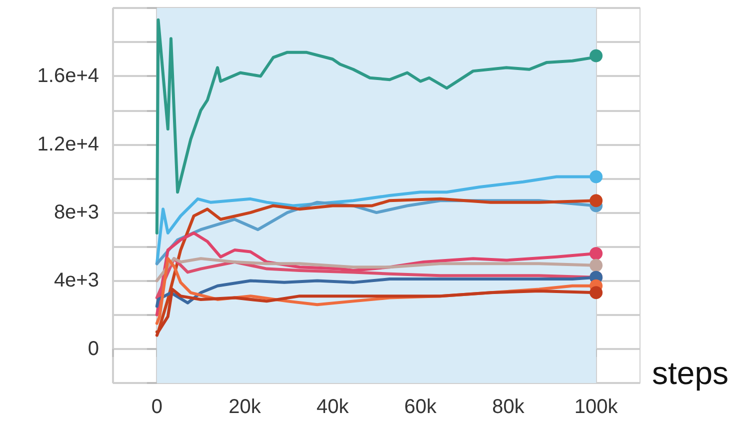  Describe the element at coordinates (421, 407) in the screenshot. I see `x-tick-label: 60k` at that location.